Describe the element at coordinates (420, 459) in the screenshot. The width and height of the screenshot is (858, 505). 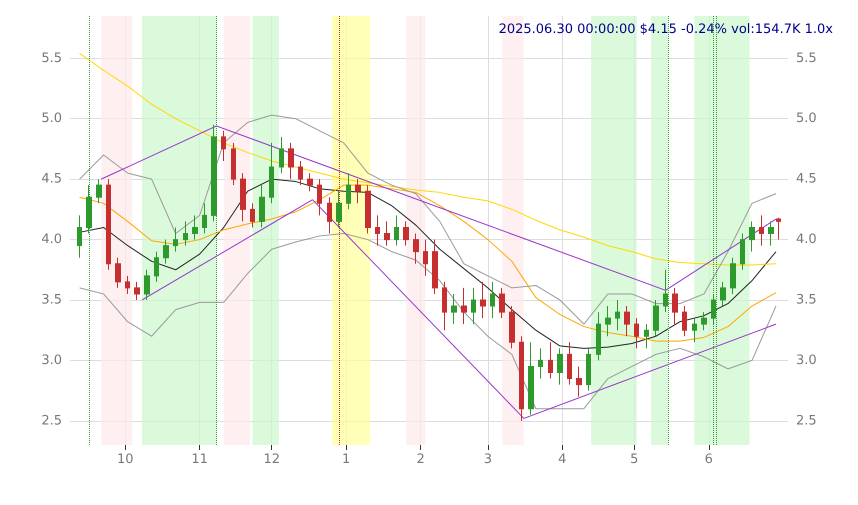
I see `x-tick-label: 2` at that location.